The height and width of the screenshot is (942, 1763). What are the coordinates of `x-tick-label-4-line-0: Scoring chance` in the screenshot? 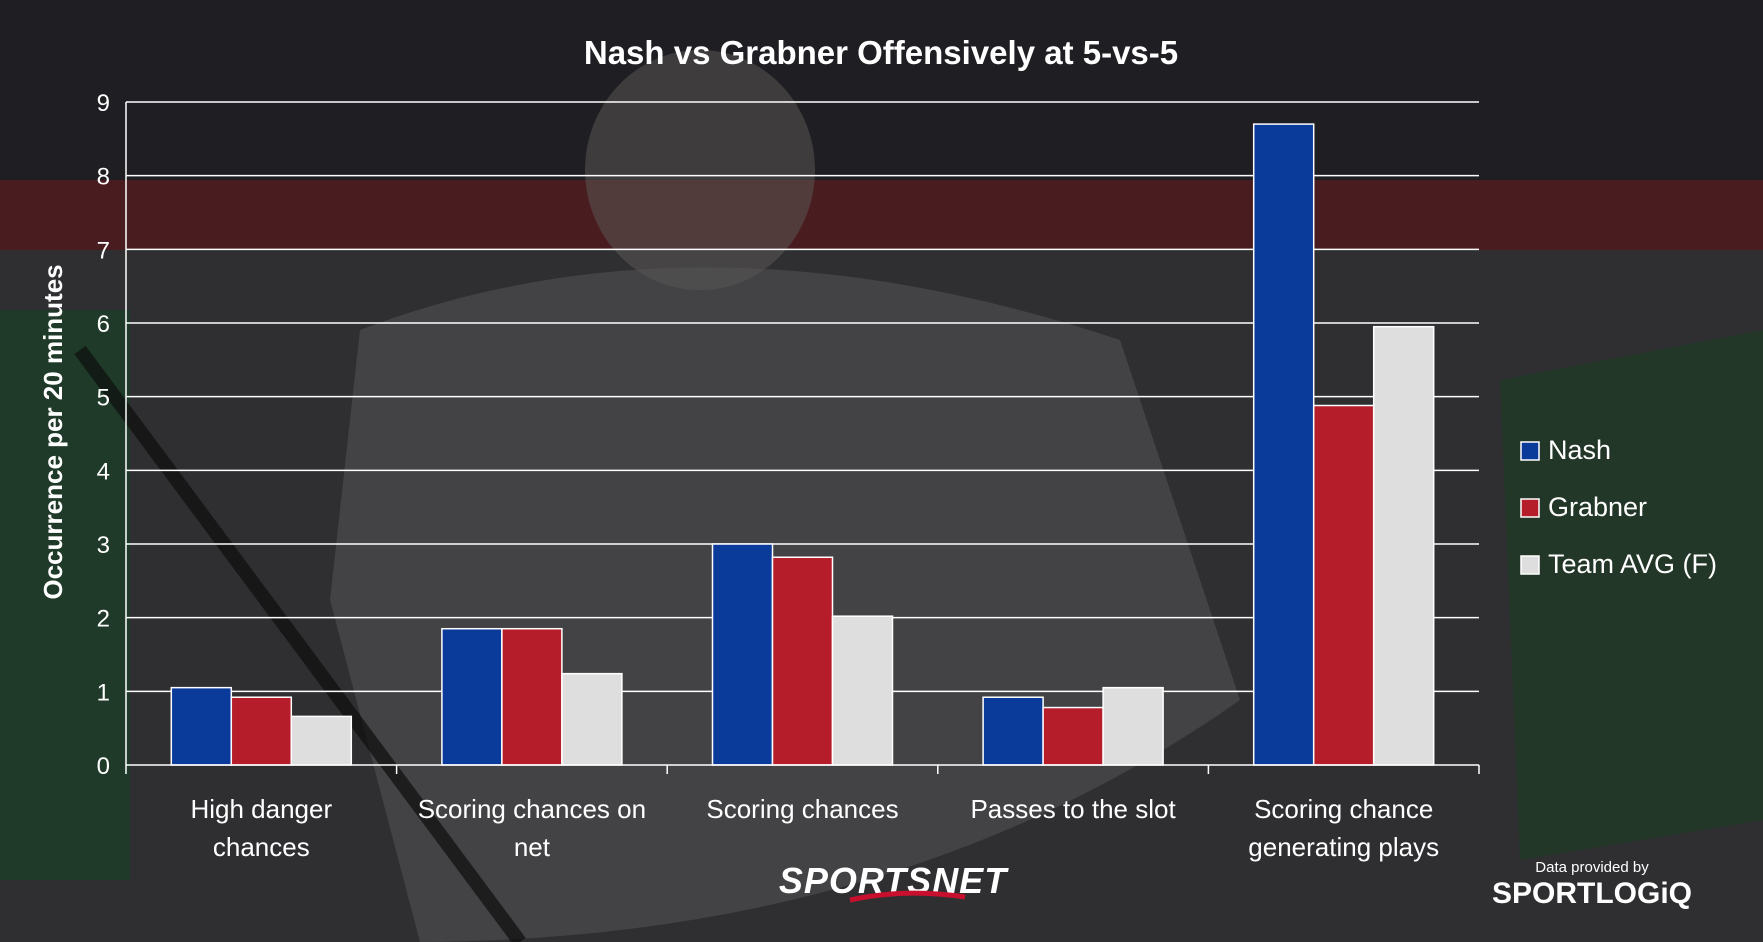 It's located at (1343, 809).